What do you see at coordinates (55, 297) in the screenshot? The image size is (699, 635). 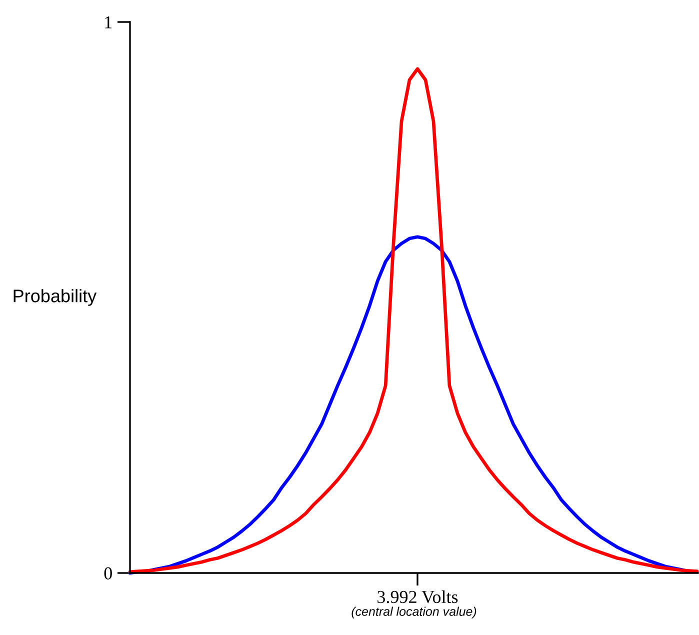 I see `y-axis-title: Probability` at bounding box center [55, 297].